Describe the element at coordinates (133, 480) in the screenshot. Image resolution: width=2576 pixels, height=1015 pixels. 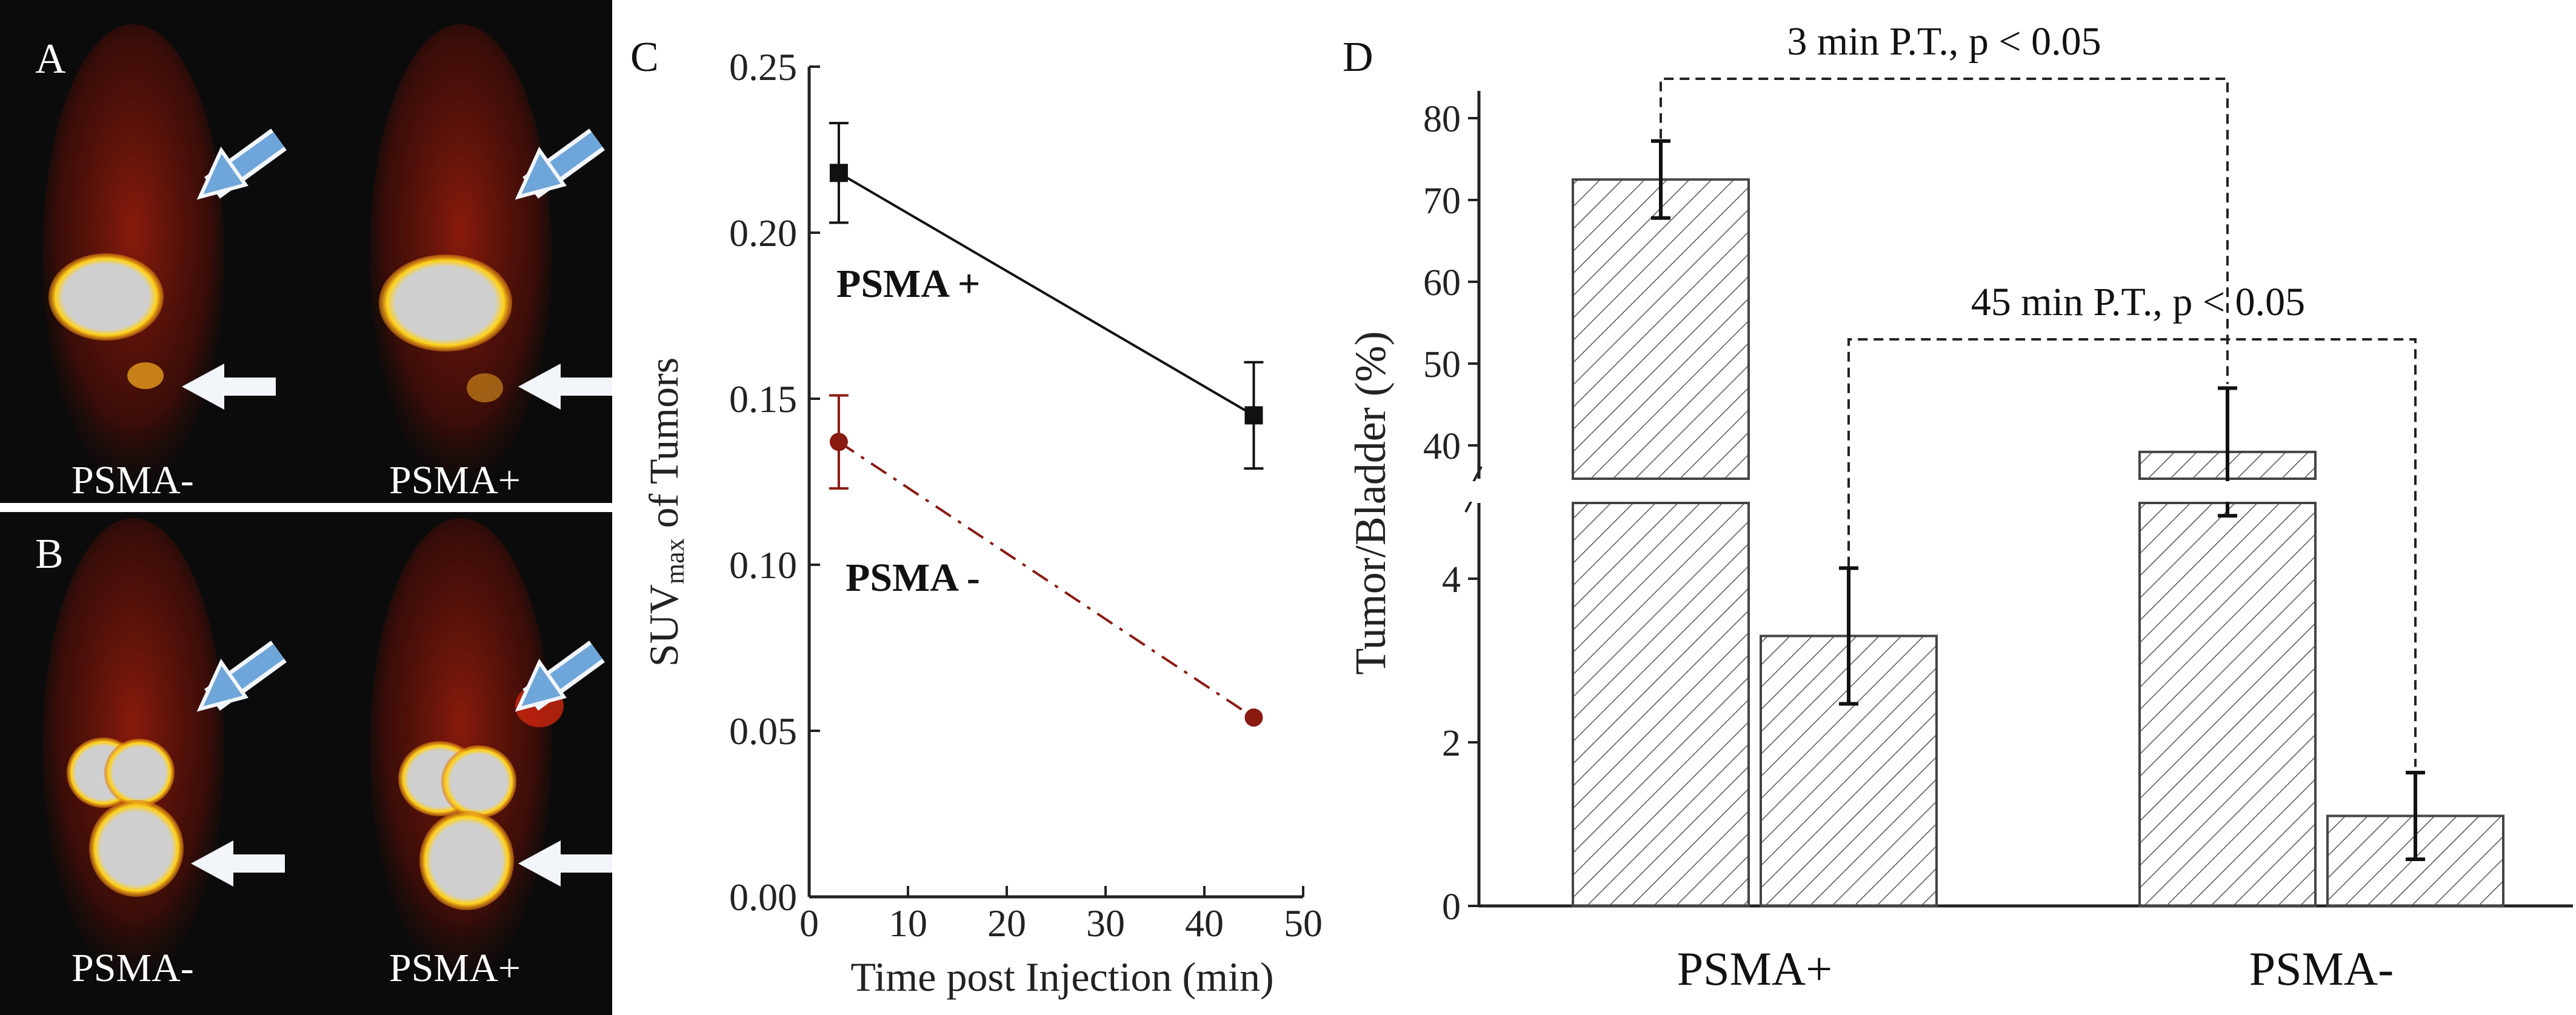
I see `panel-a-left-label: PSMA-` at that location.